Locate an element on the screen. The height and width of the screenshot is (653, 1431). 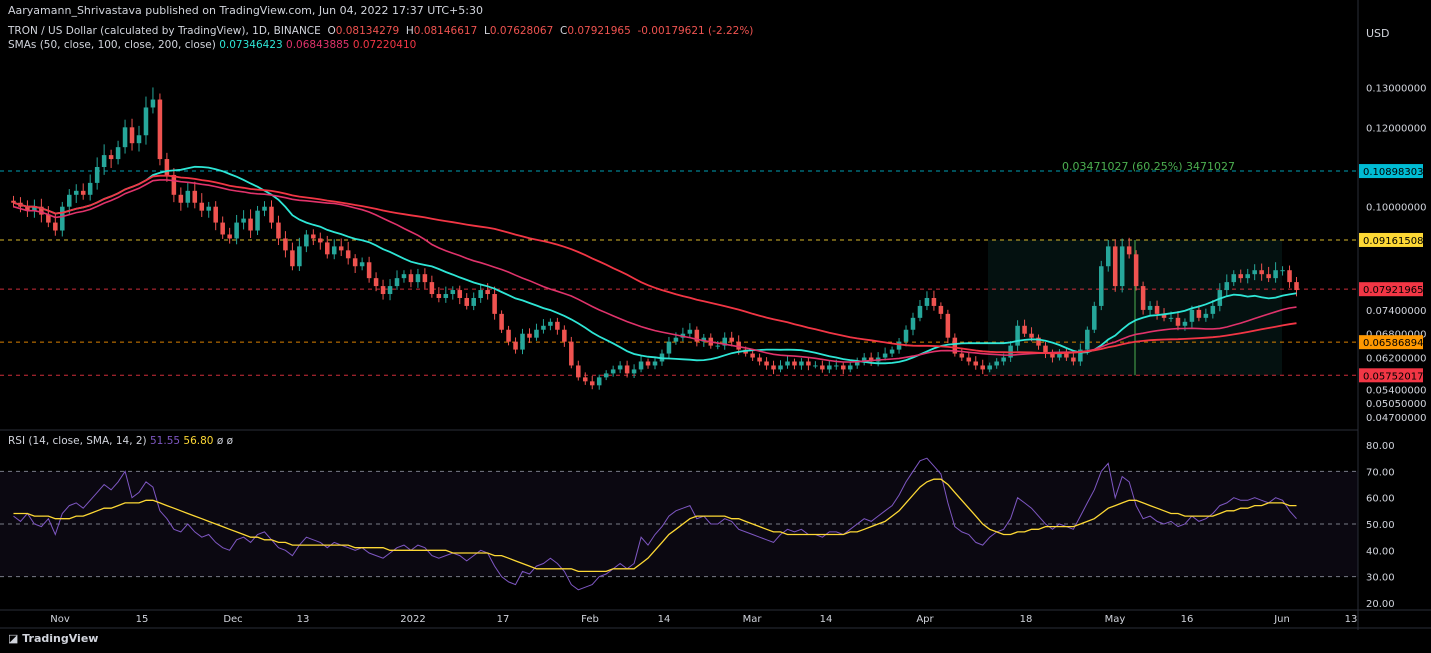
low-value: 0.07628067 is located at coordinates (521, 31).